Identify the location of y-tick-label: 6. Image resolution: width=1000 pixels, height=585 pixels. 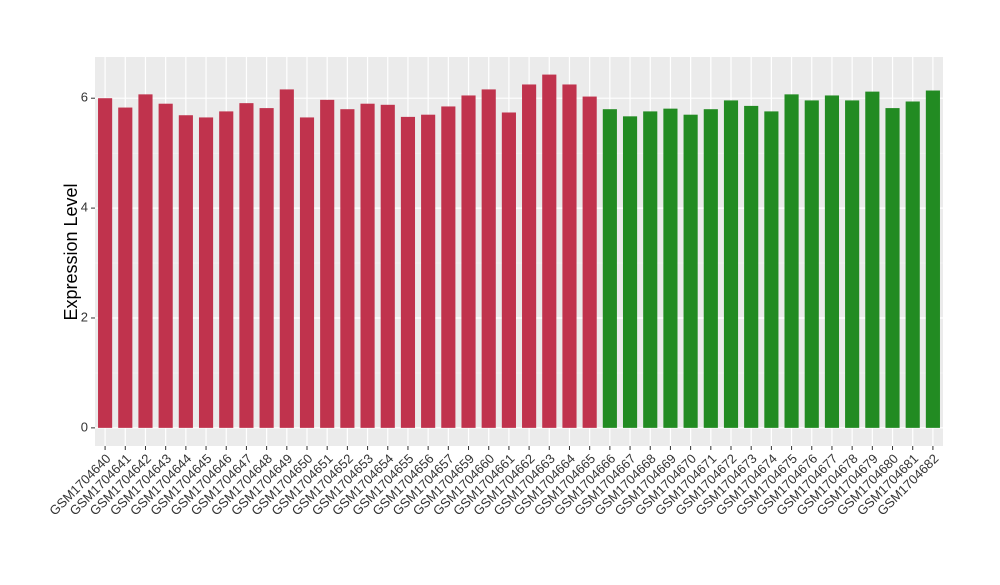
(84, 97).